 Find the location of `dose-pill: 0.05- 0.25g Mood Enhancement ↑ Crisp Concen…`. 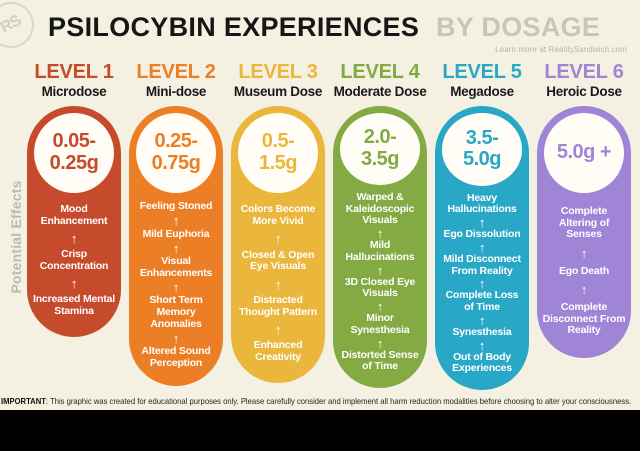

dose-pill: 0.05- 0.25g Mood Enhancement ↑ Crisp Concen… is located at coordinates (74, 221).